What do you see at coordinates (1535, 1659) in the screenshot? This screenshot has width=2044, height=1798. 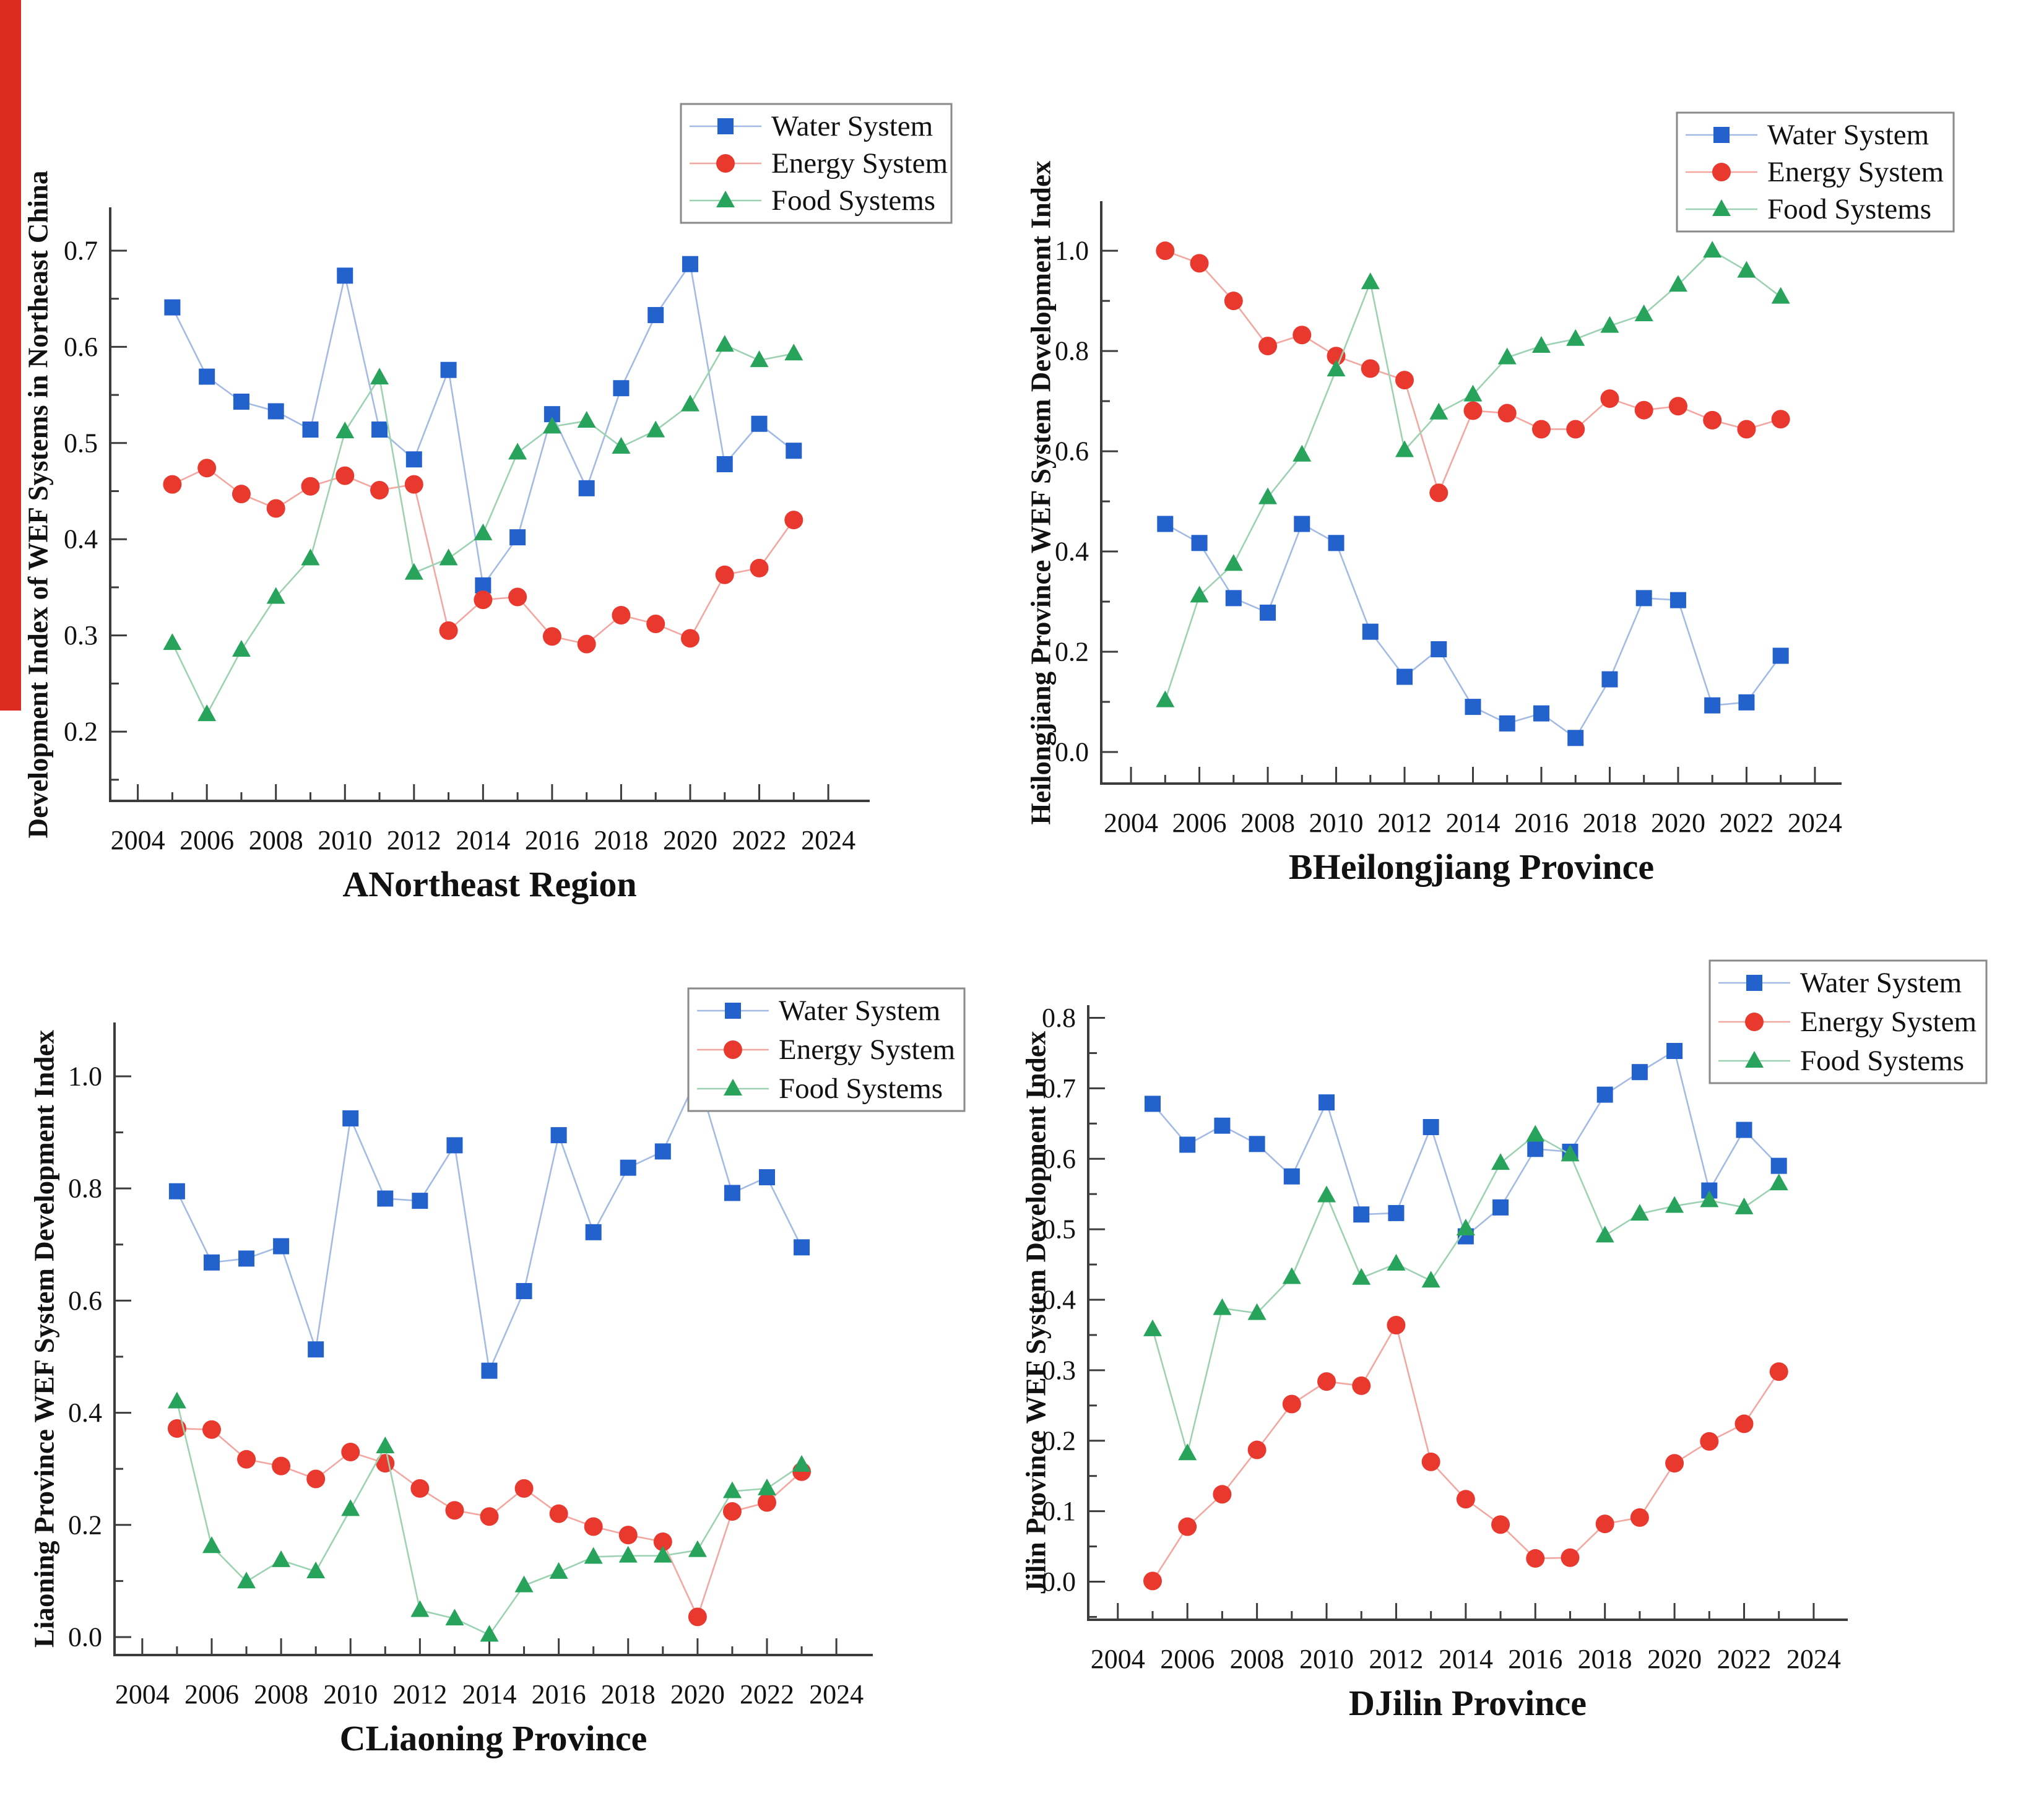 I see `x-tick-label: 2016` at bounding box center [1535, 1659].